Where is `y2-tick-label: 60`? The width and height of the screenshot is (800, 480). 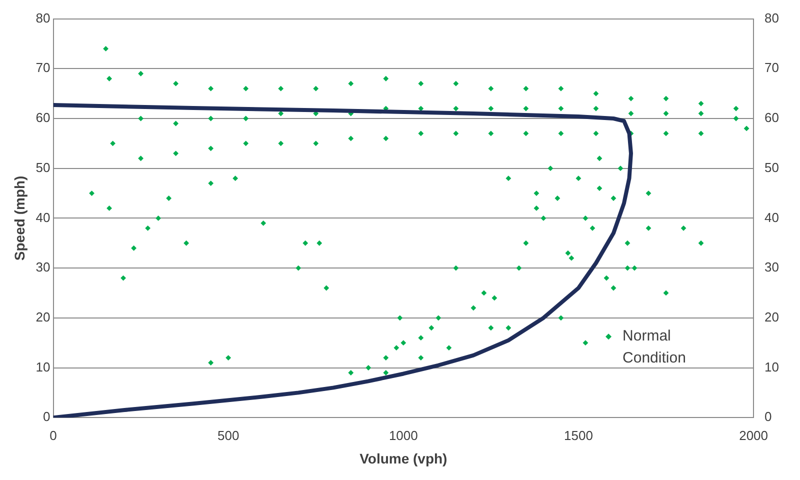 y2-tick-label: 60 is located at coordinates (772, 118).